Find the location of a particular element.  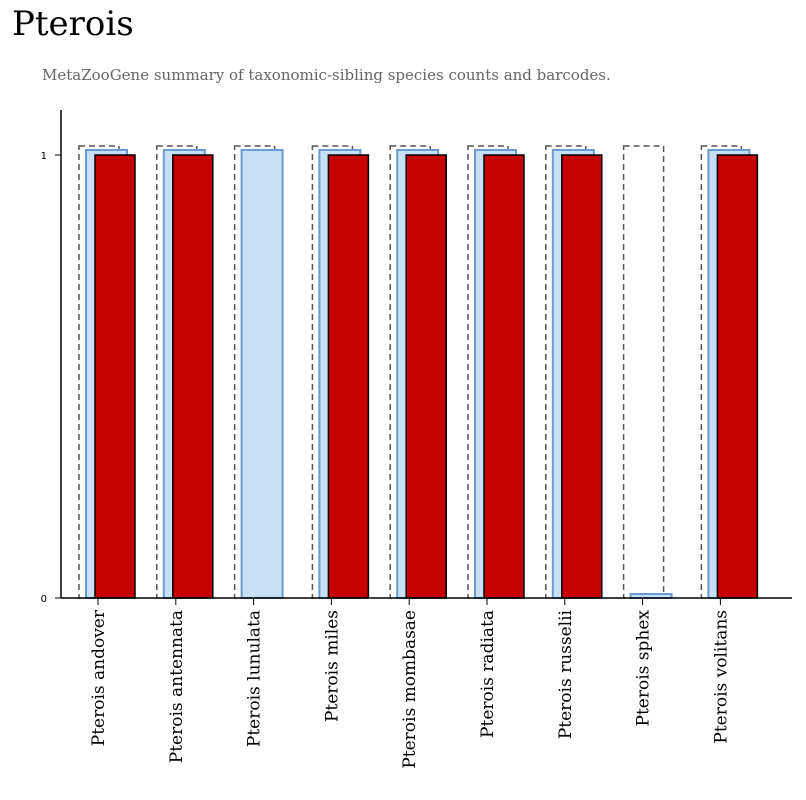

x-tick-label: Pterois volitans is located at coordinates (721, 677).